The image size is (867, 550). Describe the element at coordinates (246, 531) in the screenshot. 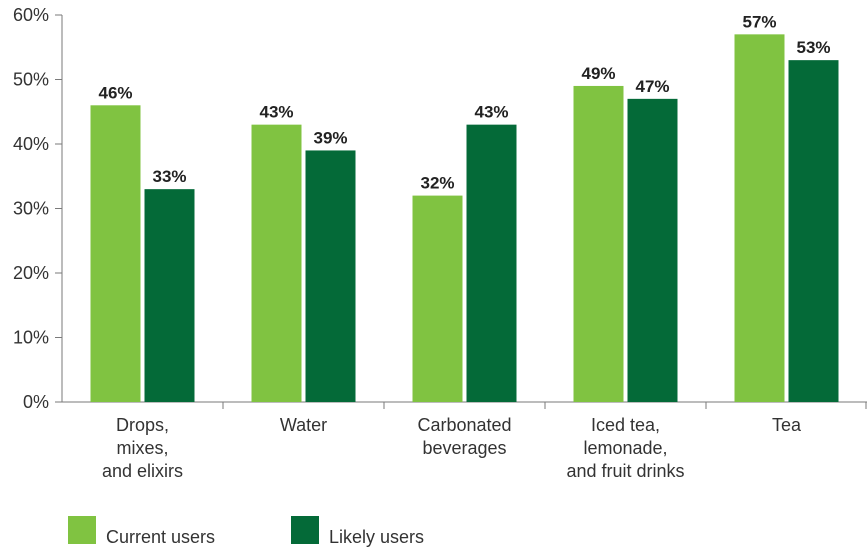

I see `chart-legend: Current users Likely users` at that location.